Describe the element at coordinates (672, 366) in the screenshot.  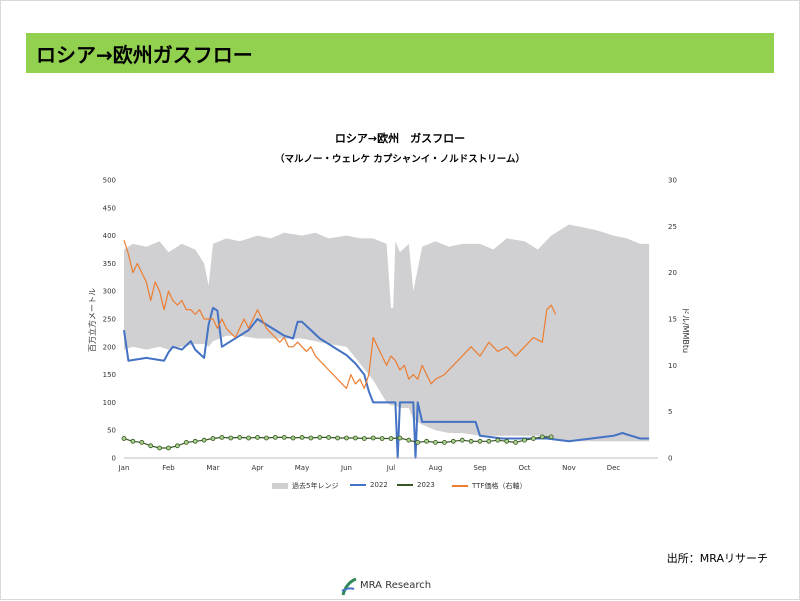
I see `y2-tick-label: 10` at that location.